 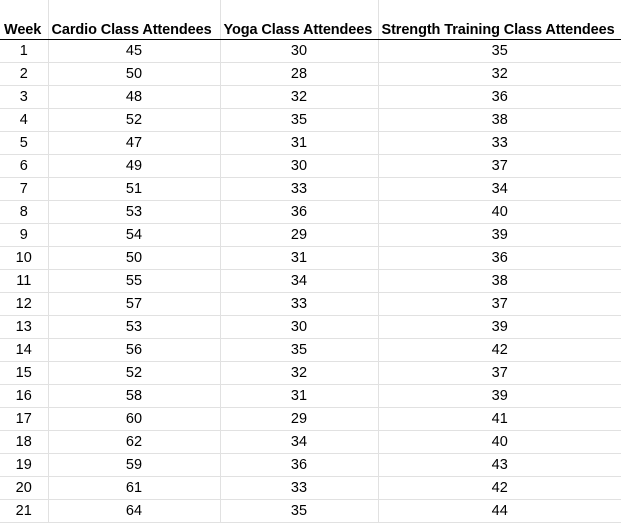 I want to click on cell-cardio: 59, so click(x=134, y=465).